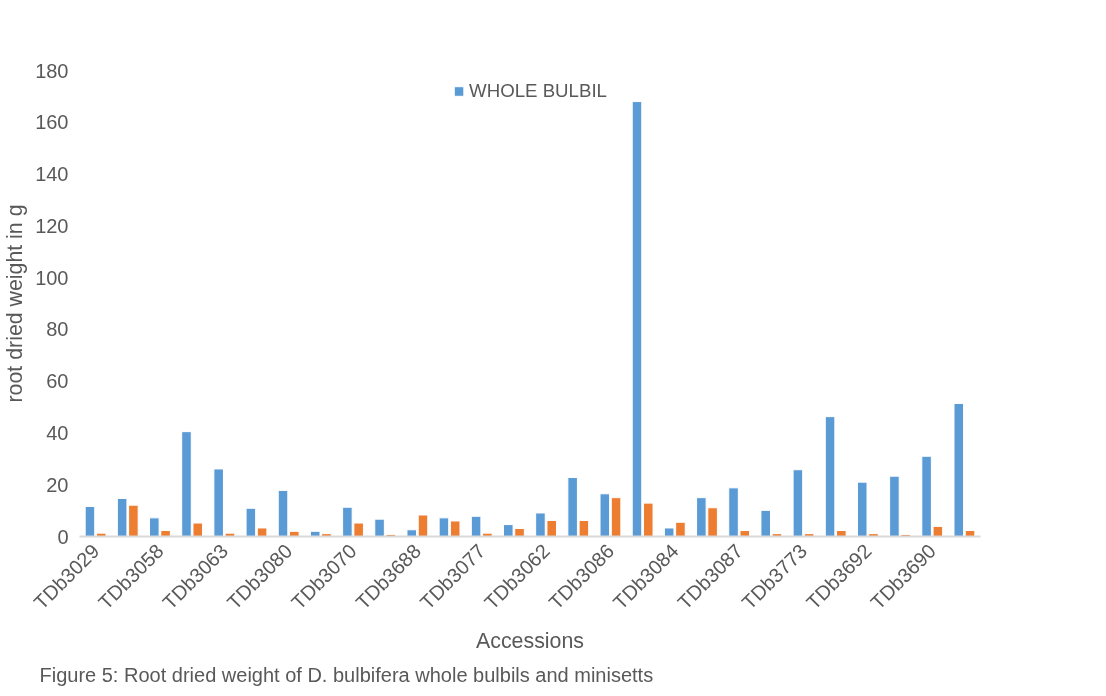 The width and height of the screenshot is (1106, 696). What do you see at coordinates (52, 122) in the screenshot?
I see `y-tick-label: 160` at bounding box center [52, 122].